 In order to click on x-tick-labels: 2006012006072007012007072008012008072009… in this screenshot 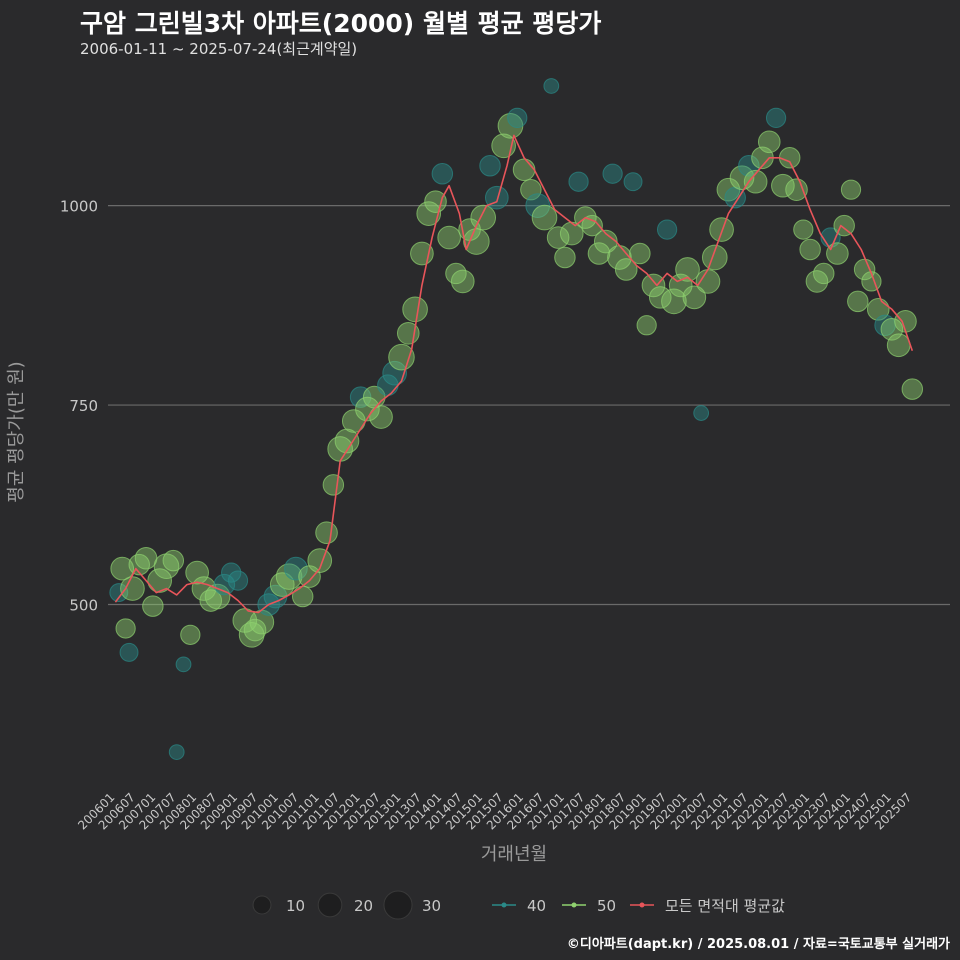, I will do `click(494, 811)`.